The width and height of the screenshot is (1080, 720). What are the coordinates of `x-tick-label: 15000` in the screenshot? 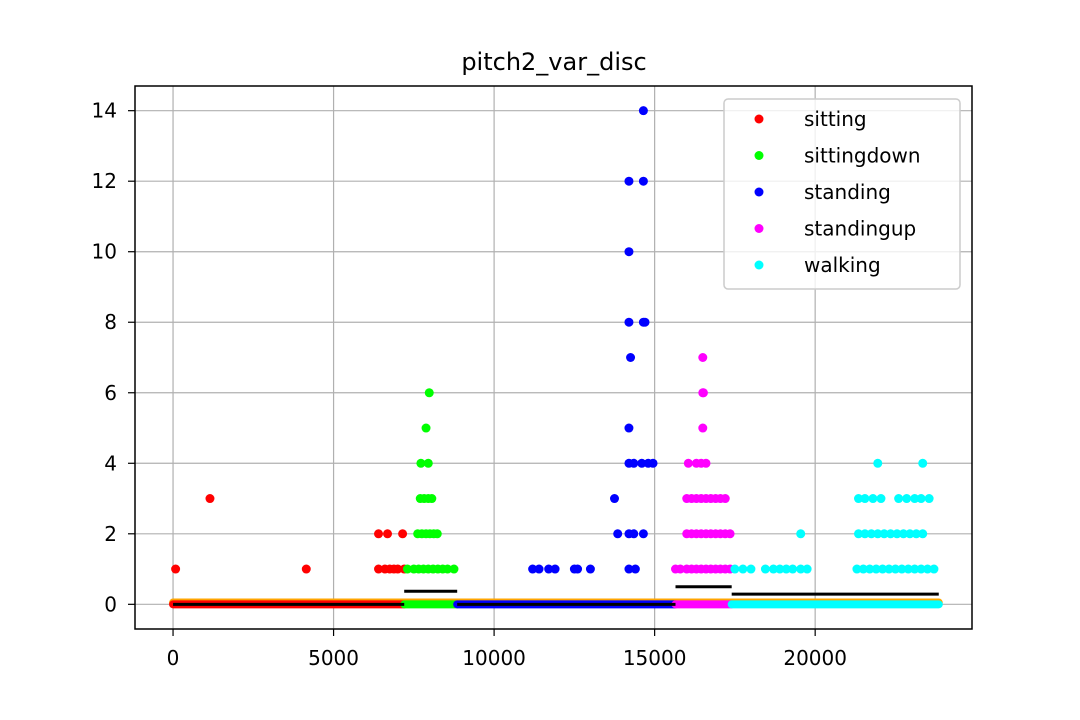 It's located at (655, 658).